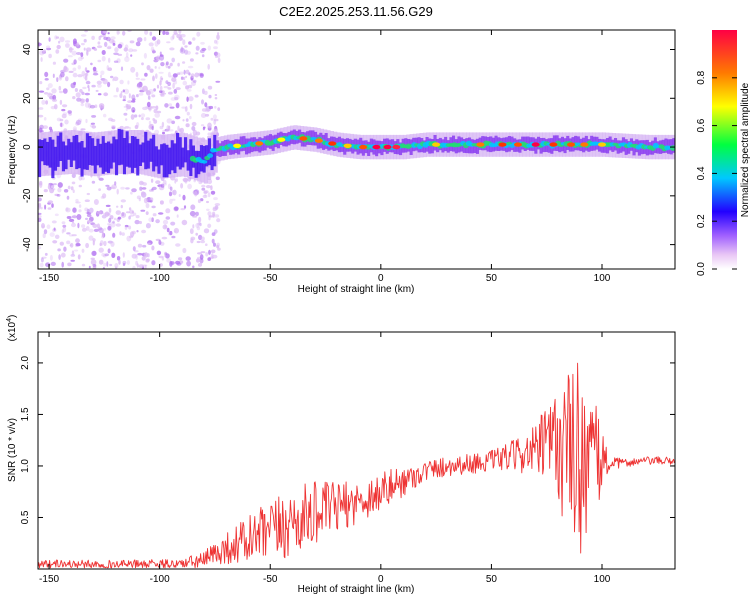 The width and height of the screenshot is (750, 600). Describe the element at coordinates (701, 269) in the screenshot. I see `colorbar-tick-label: 0.0` at that location.